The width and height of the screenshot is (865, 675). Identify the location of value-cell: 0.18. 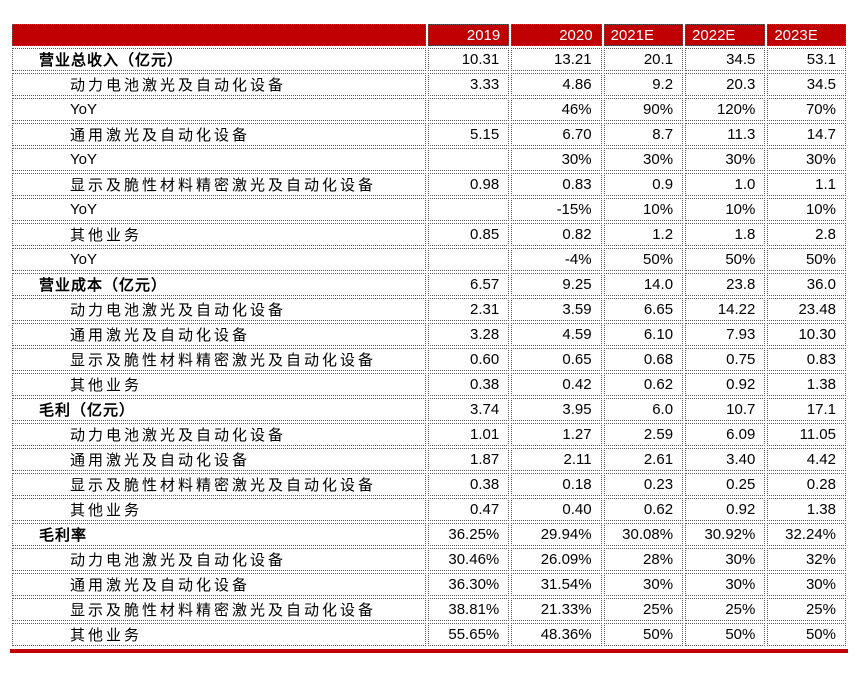
(556, 484).